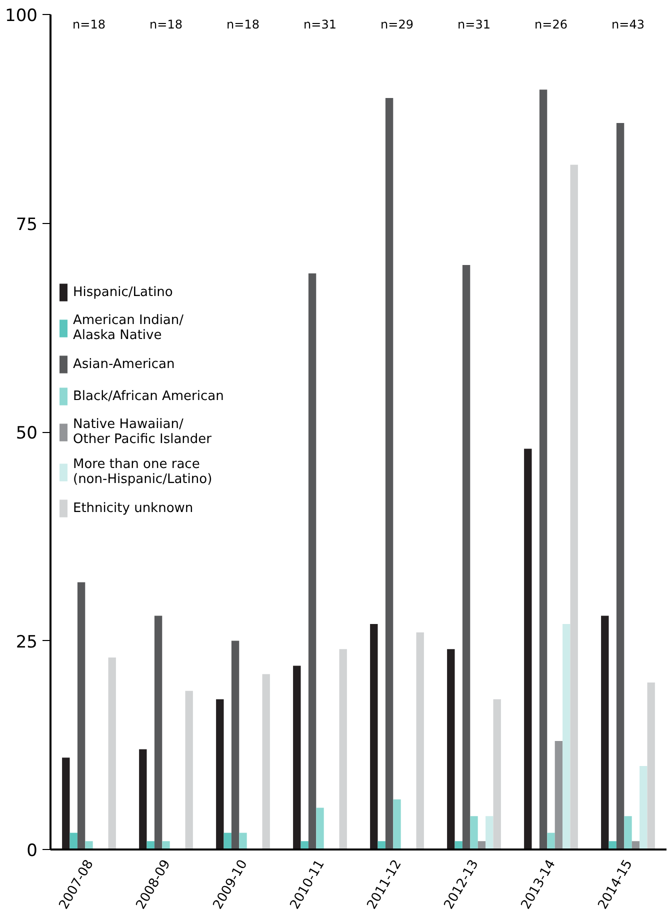  What do you see at coordinates (551, 25) in the screenshot?
I see `annotation: n=26` at bounding box center [551, 25].